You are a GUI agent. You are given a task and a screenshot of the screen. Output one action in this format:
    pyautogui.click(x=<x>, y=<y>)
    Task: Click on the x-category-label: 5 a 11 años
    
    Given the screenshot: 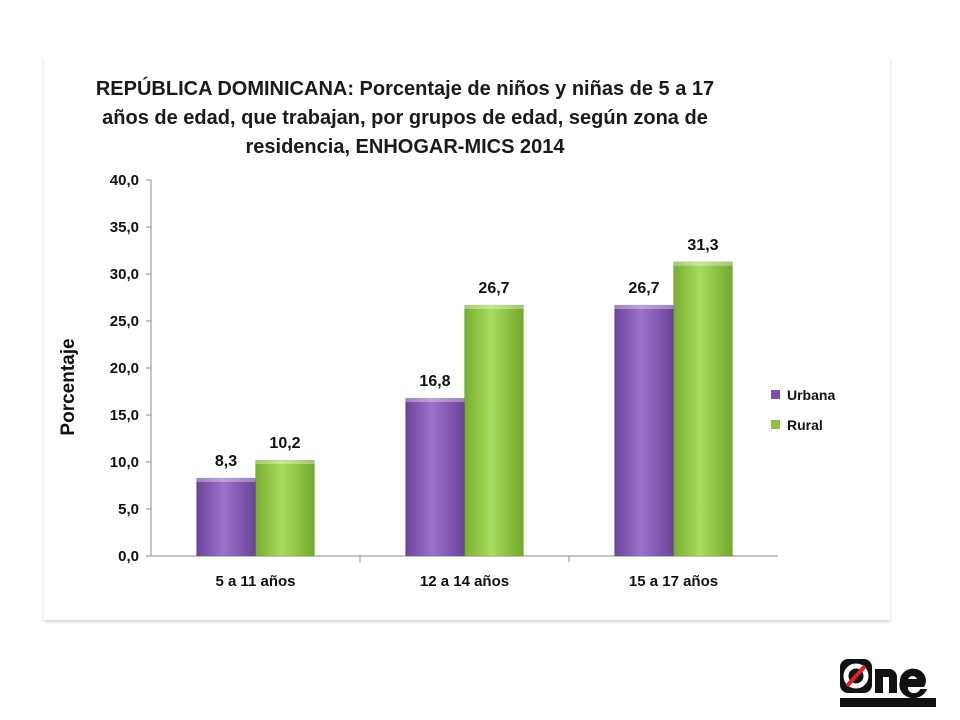 What is the action you would take?
    pyautogui.click(x=255, y=581)
    